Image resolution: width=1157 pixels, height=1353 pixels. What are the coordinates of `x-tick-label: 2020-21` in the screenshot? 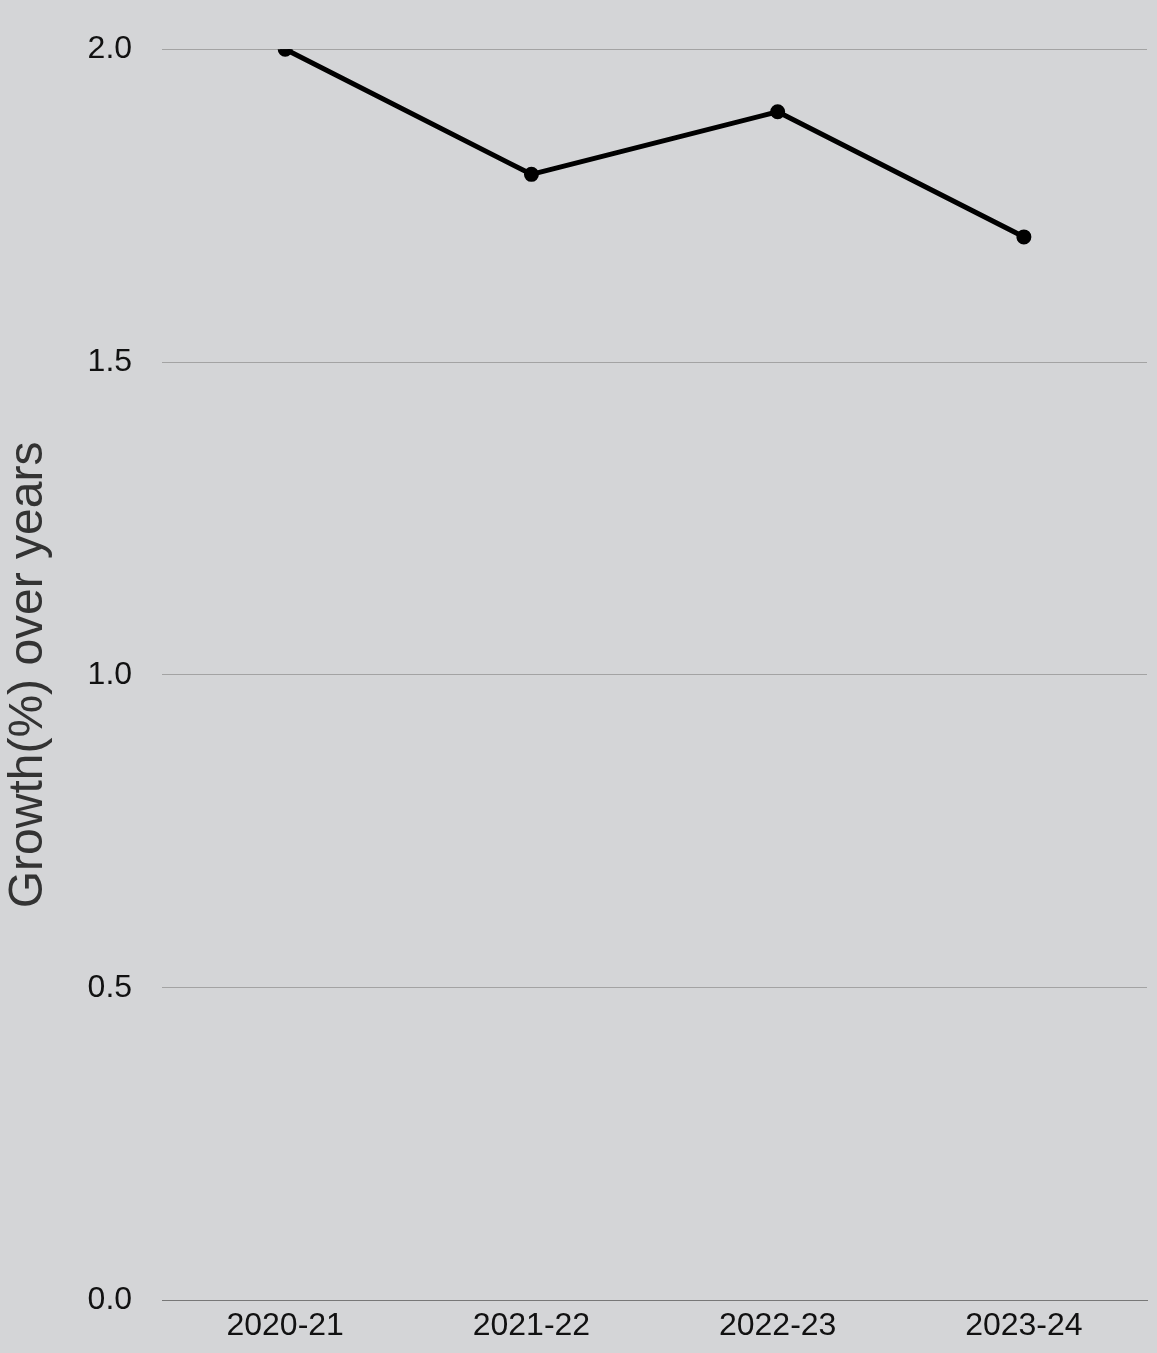 It's located at (285, 1323).